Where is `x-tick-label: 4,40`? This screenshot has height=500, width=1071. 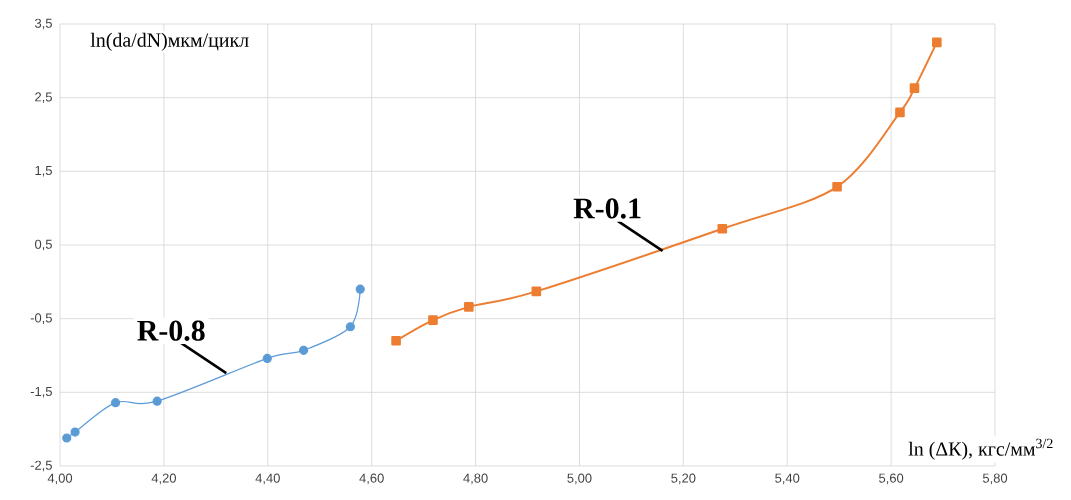 x-tick-label: 4,40 is located at coordinates (267, 479).